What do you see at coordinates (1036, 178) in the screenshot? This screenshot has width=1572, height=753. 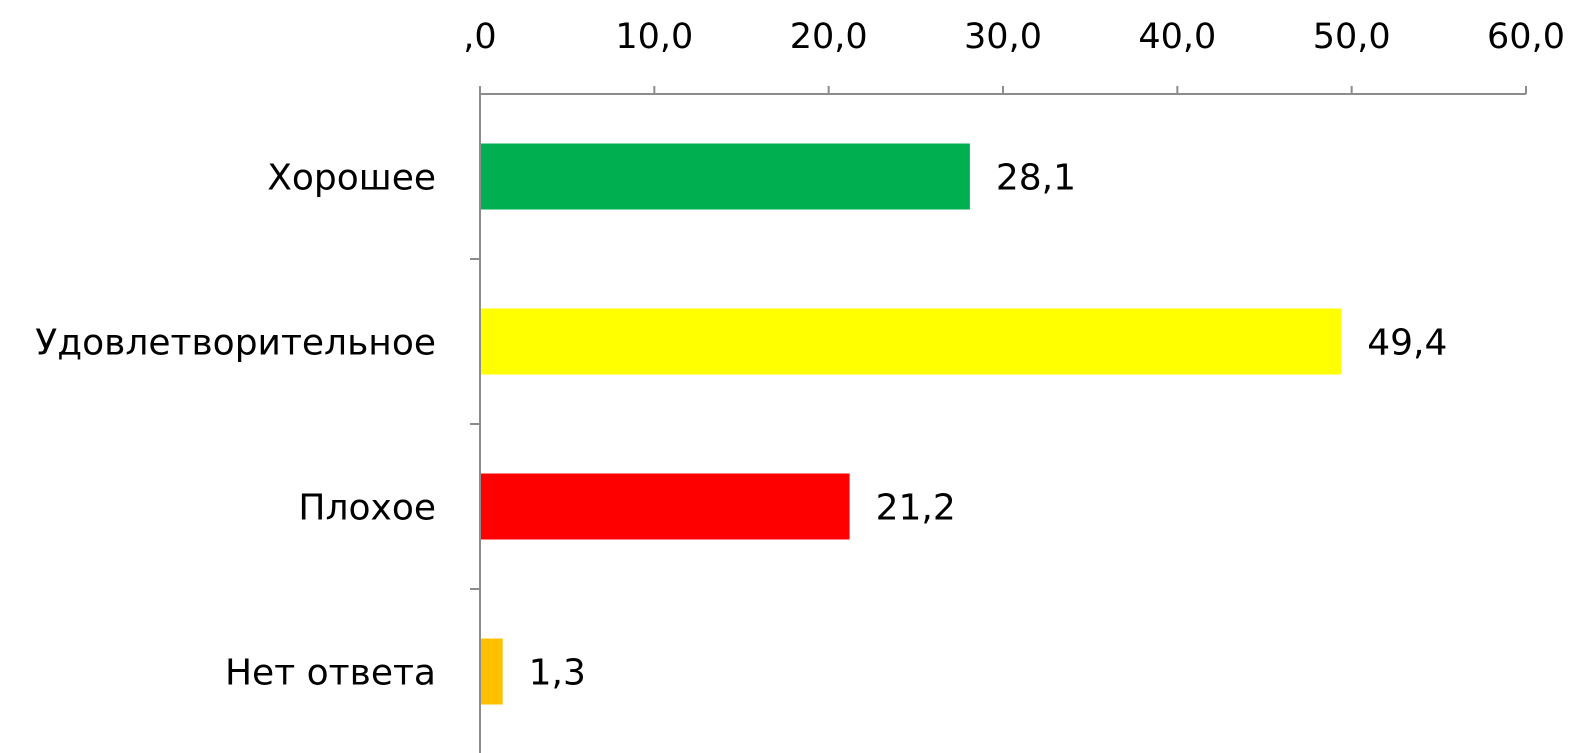 I see `data-label: 28,1` at bounding box center [1036, 178].